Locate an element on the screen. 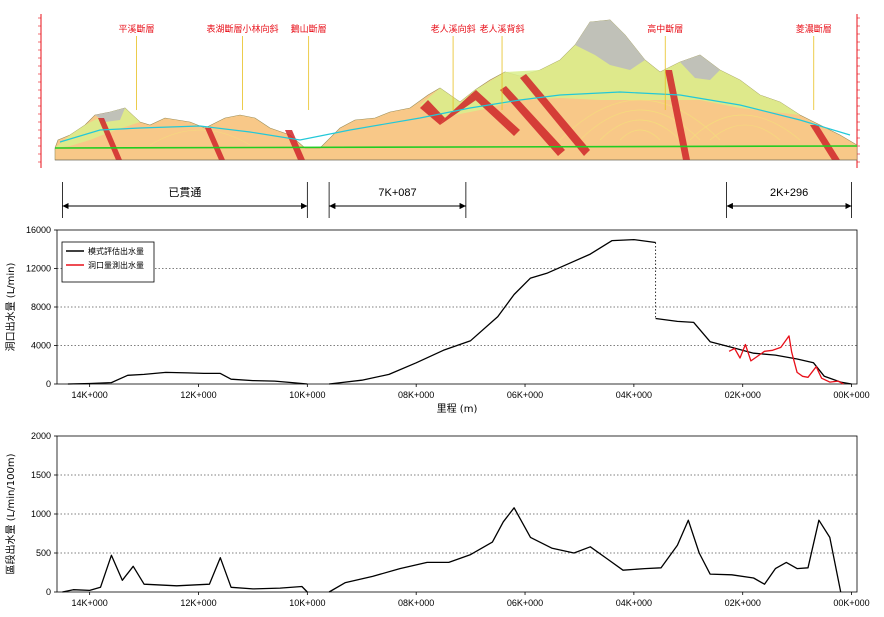 The width and height of the screenshot is (884, 617). y-axis-title: 區段出水量 (L/min/100m) is located at coordinates (10, 513).